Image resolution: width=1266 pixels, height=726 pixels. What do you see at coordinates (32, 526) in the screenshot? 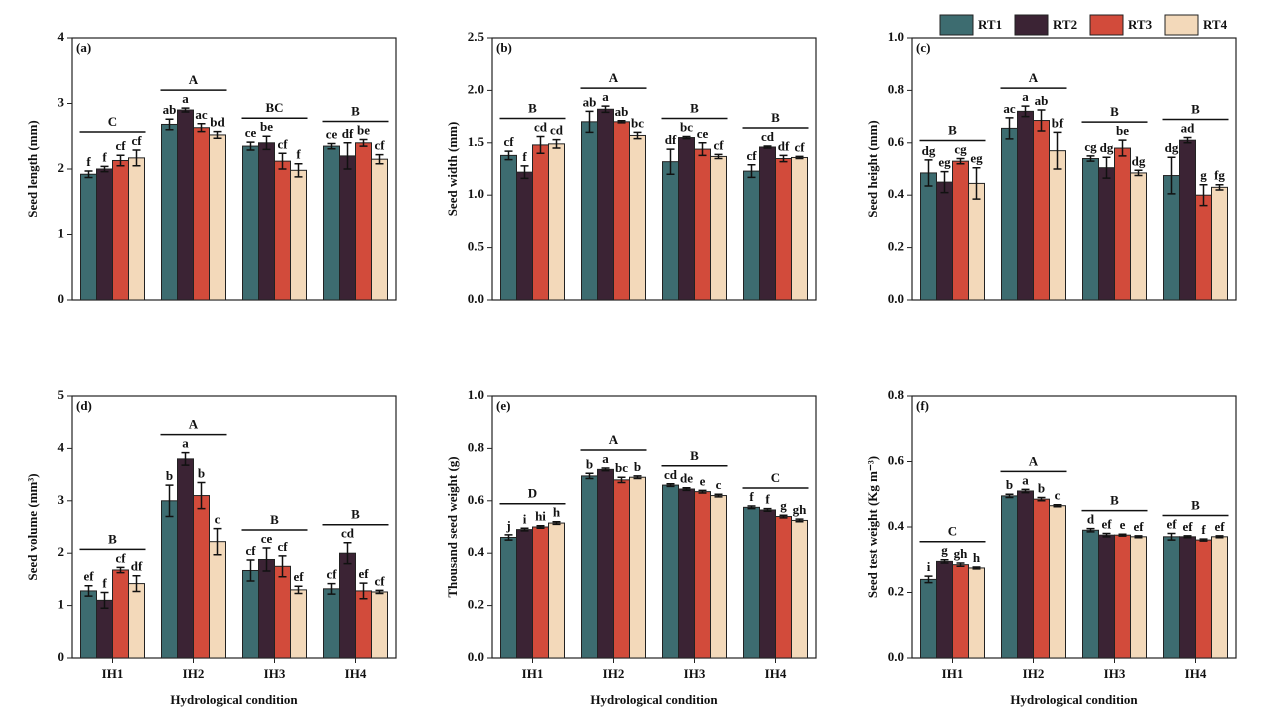
I see `y-axis-label: Seed volume (mm³)` at bounding box center [32, 526].